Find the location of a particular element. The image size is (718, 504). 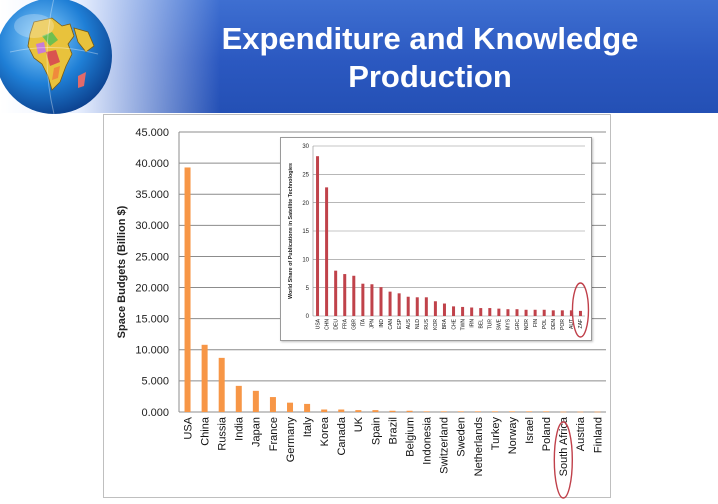

category-label: Sweden is located at coordinates (462, 437).